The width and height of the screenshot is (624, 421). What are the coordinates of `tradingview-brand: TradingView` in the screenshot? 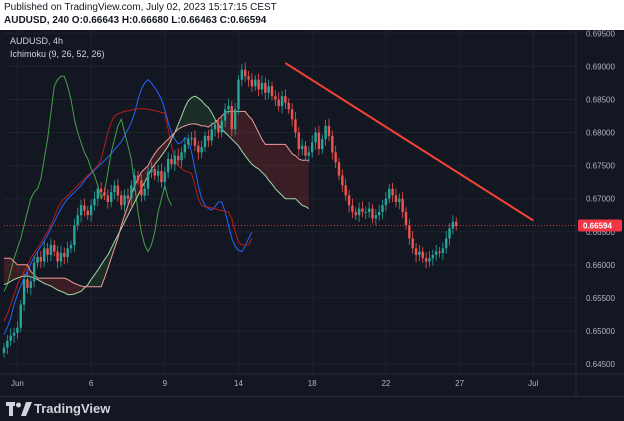 It's located at (72, 408).